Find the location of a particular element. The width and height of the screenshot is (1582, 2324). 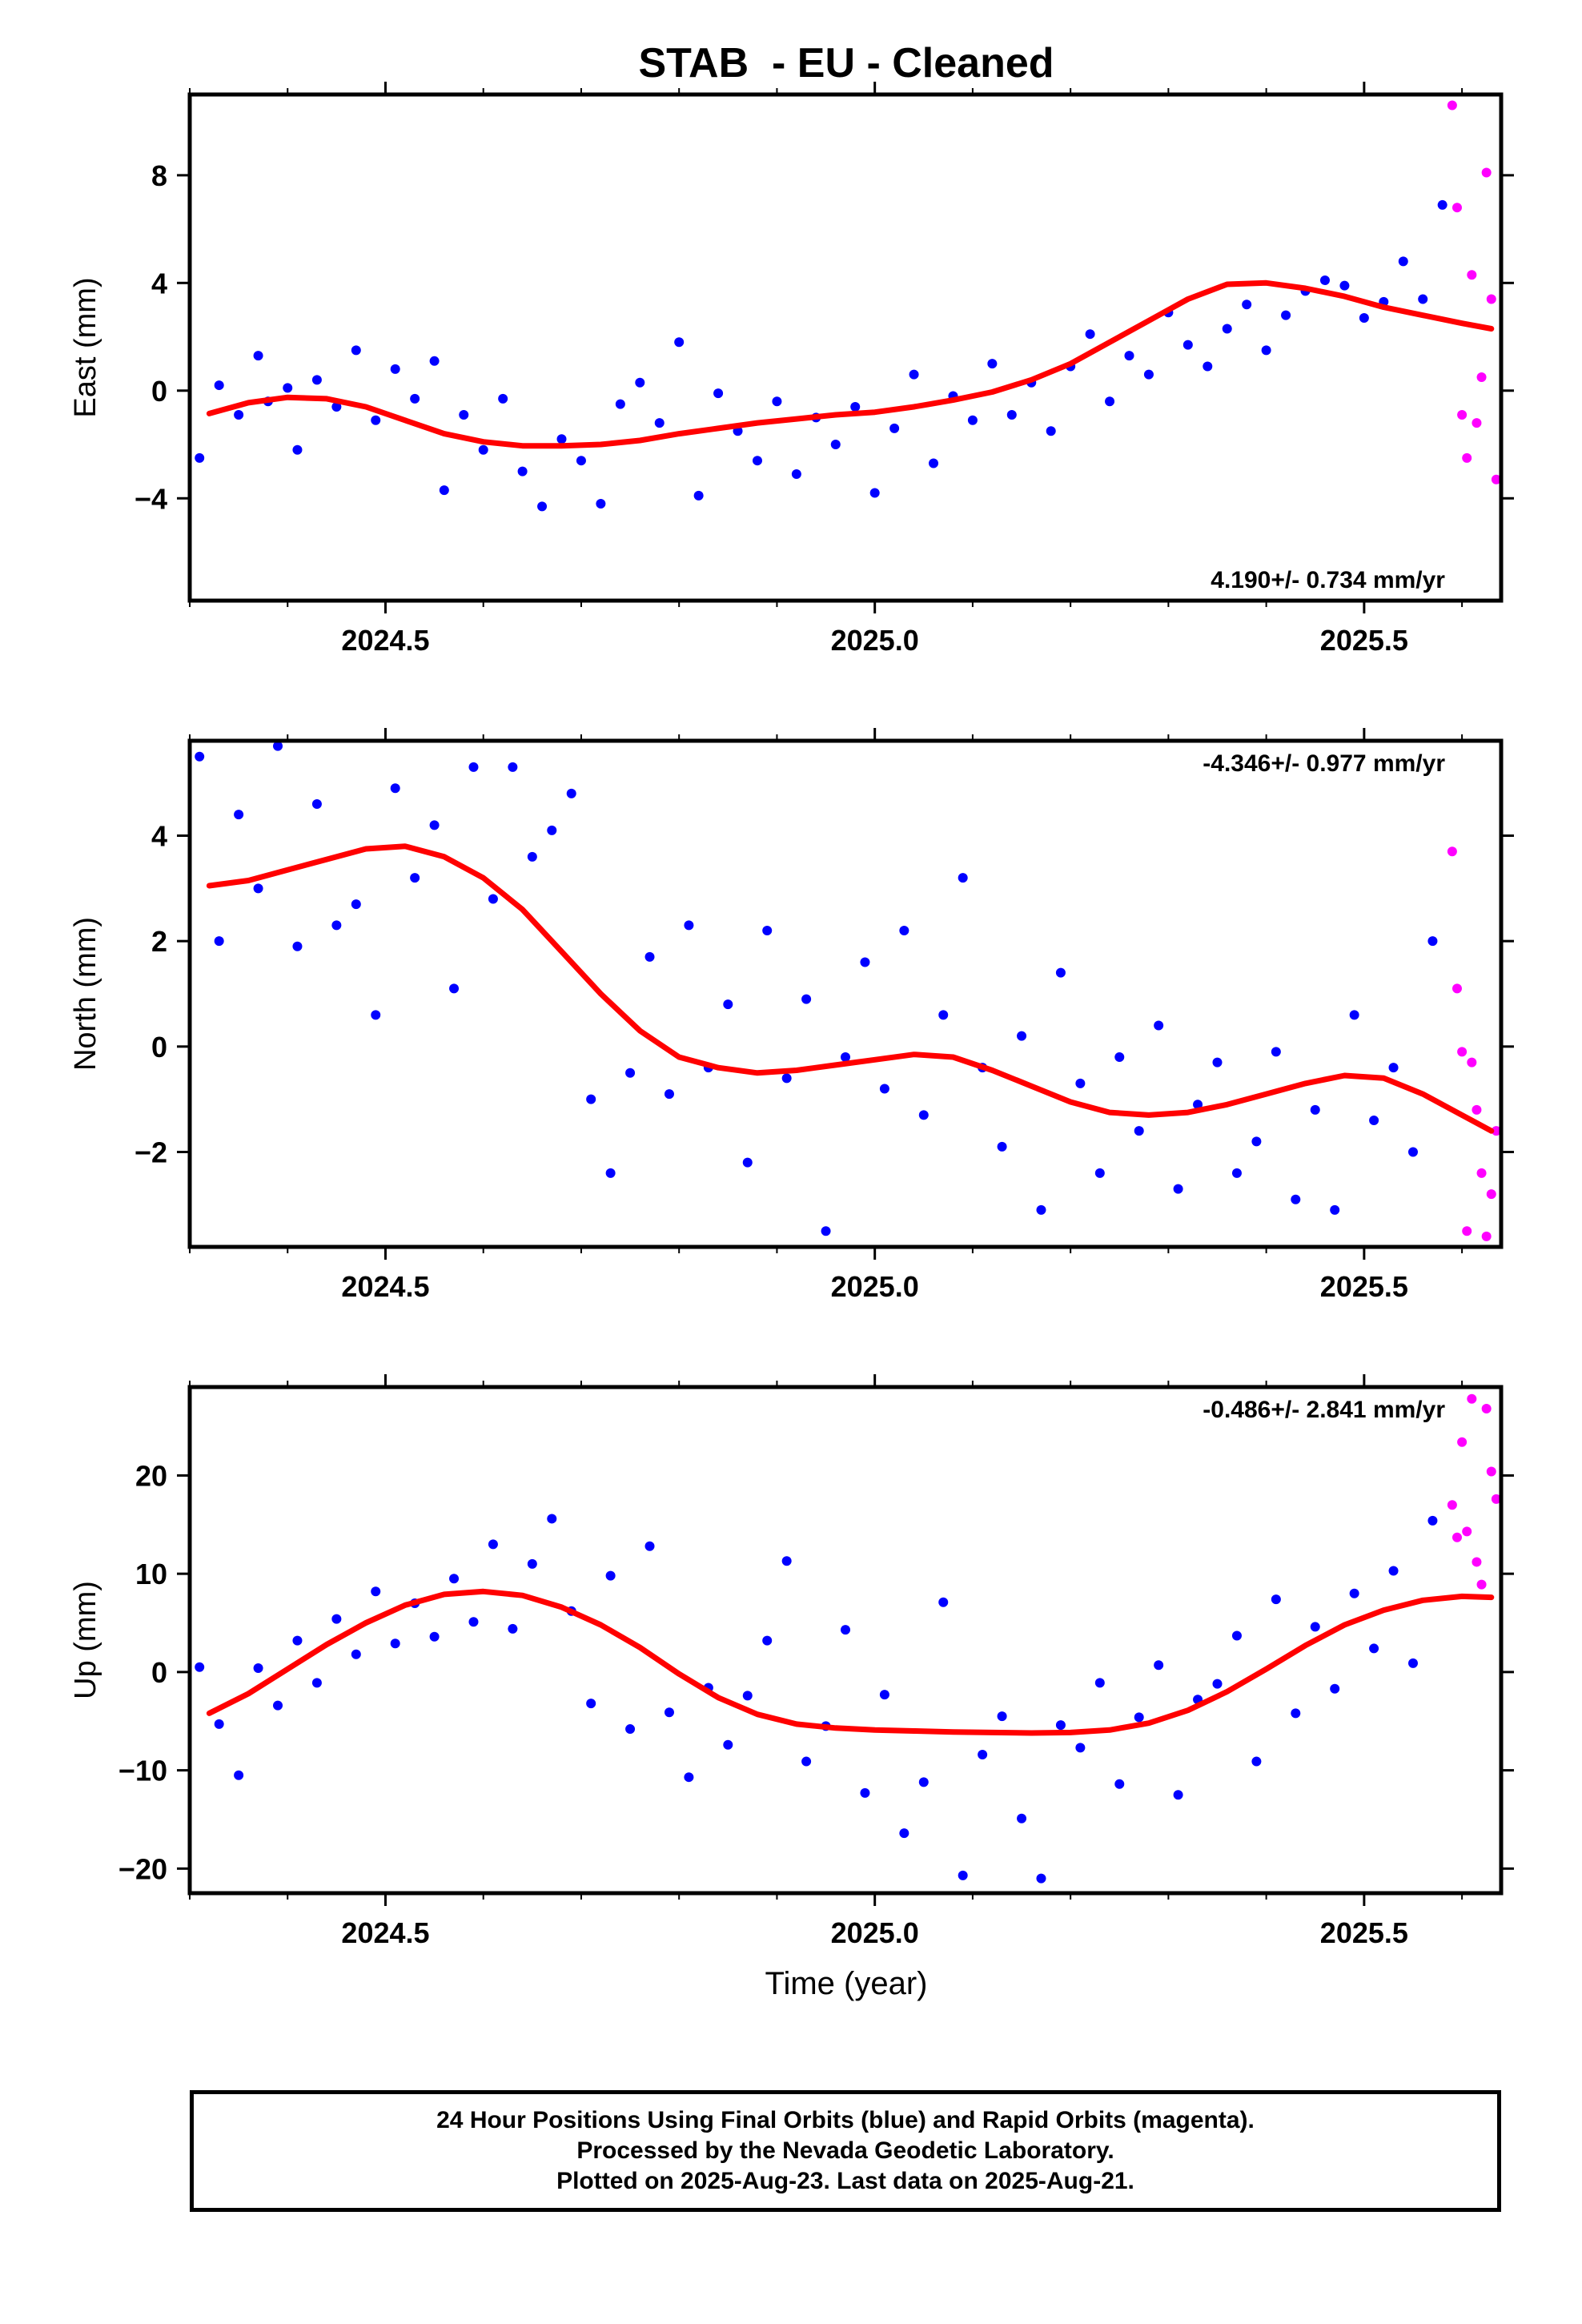

chart-title: STAB - EU - Cleaned is located at coordinates (846, 63).